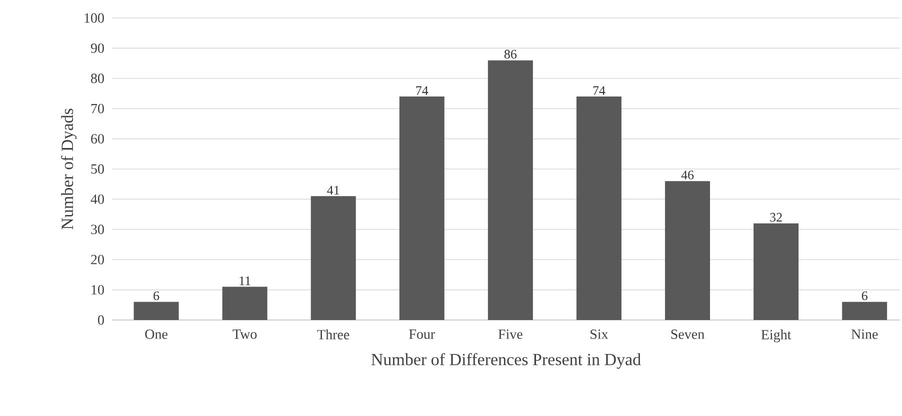  I want to click on y-tick-label: 60, so click(97, 139).